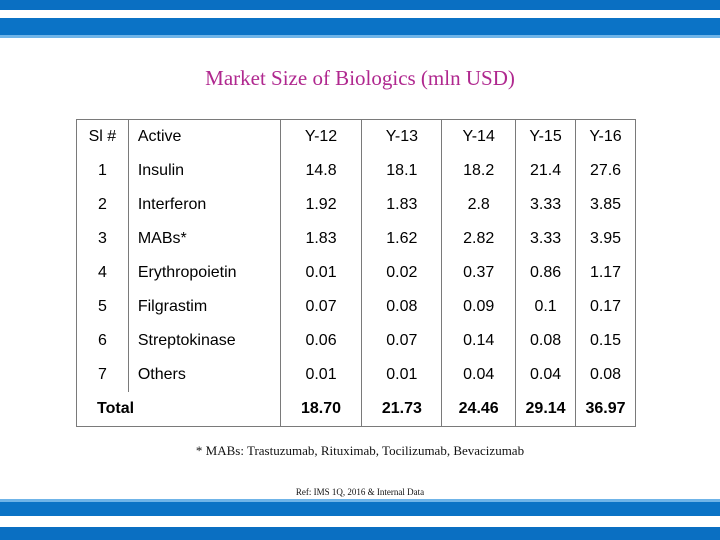  Describe the element at coordinates (479, 205) in the screenshot. I see `value-cell: 2.8` at that location.